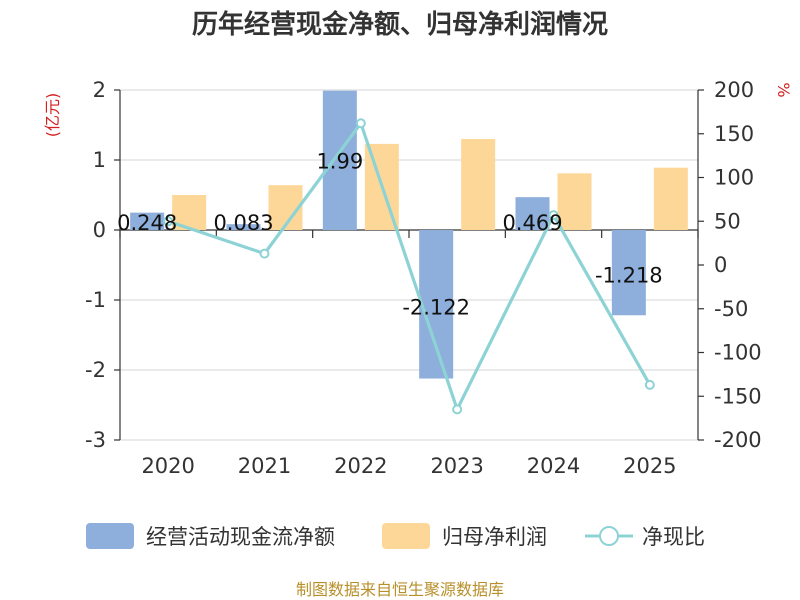 This screenshot has height=600, width=800. I want to click on legend: 经营活动现金流净额 归母净利润 净现比, so click(395, 536).